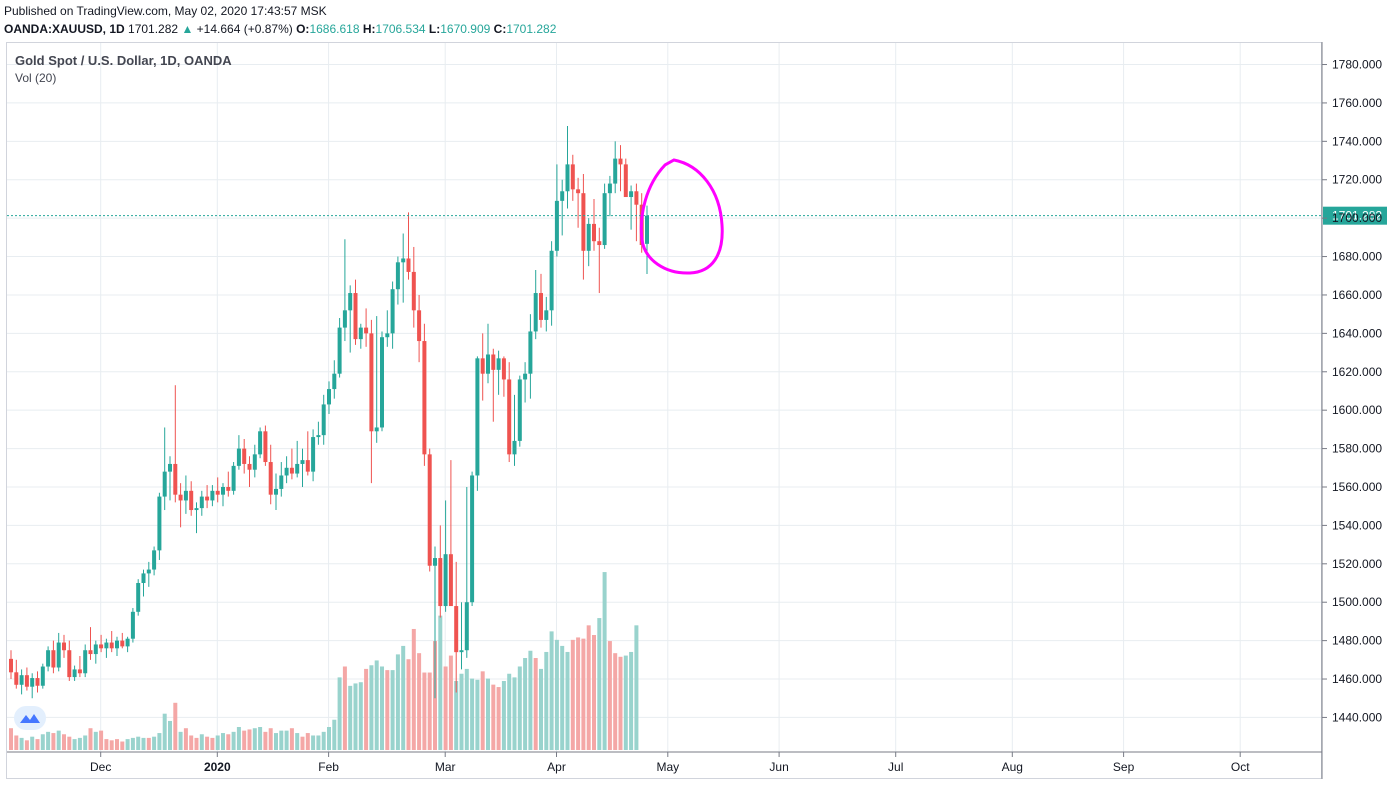 The height and width of the screenshot is (786, 1396). What do you see at coordinates (1357, 295) in the screenshot?
I see `y-tick-label: 1660.000` at bounding box center [1357, 295].